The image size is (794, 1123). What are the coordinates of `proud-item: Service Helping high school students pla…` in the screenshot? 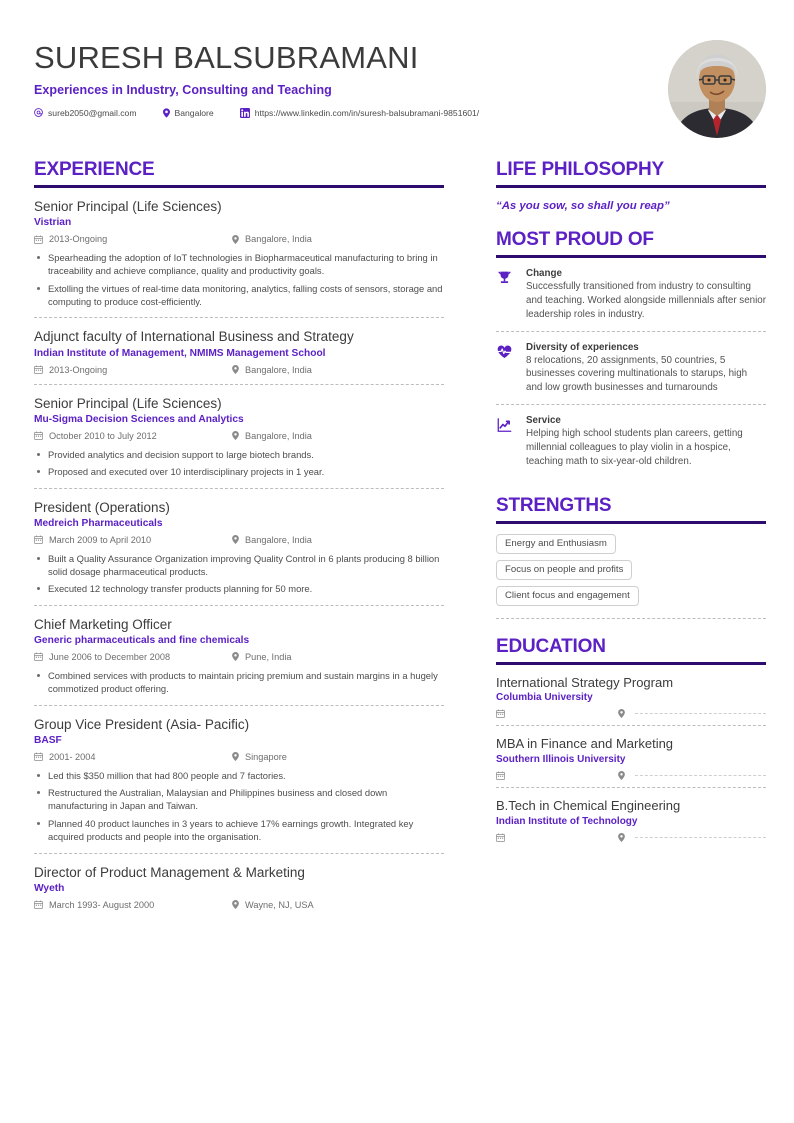 It's located at (631, 441).